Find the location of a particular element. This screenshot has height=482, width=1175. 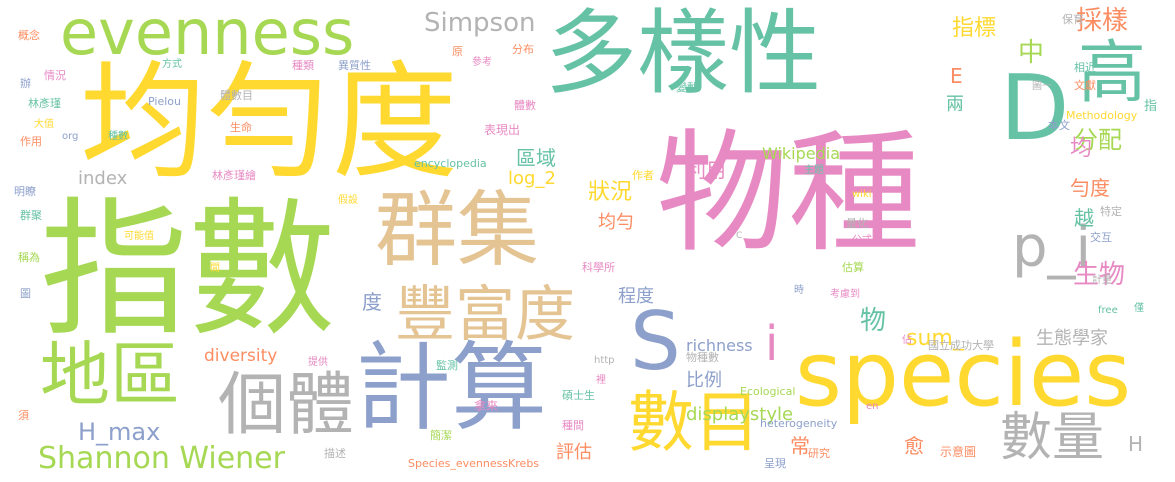

word-wu: 物 is located at coordinates (873, 321).